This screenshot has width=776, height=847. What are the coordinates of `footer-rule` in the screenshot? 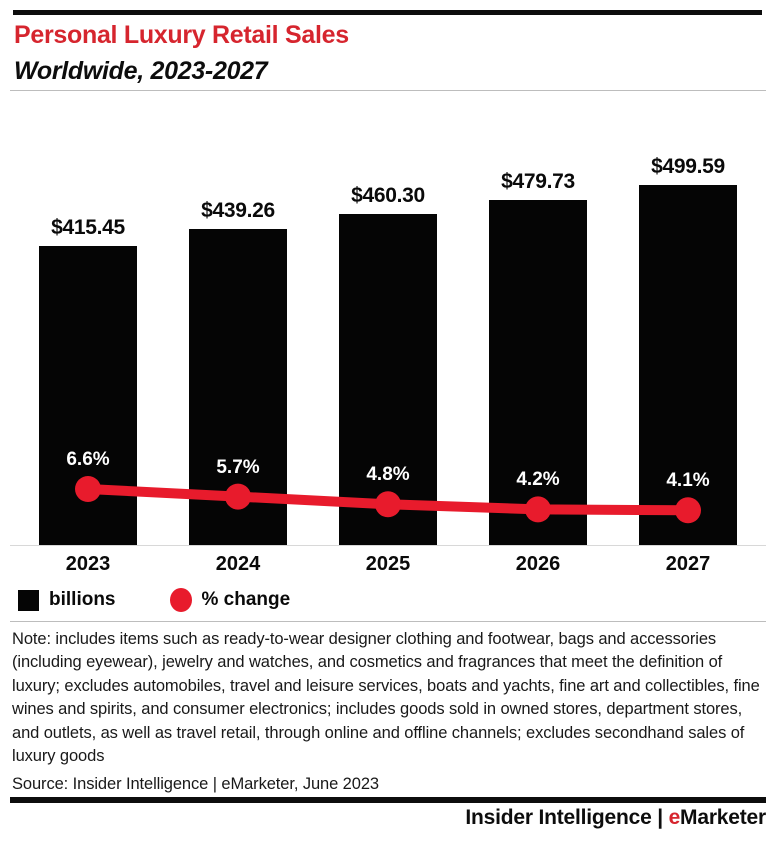 It's located at (388, 800).